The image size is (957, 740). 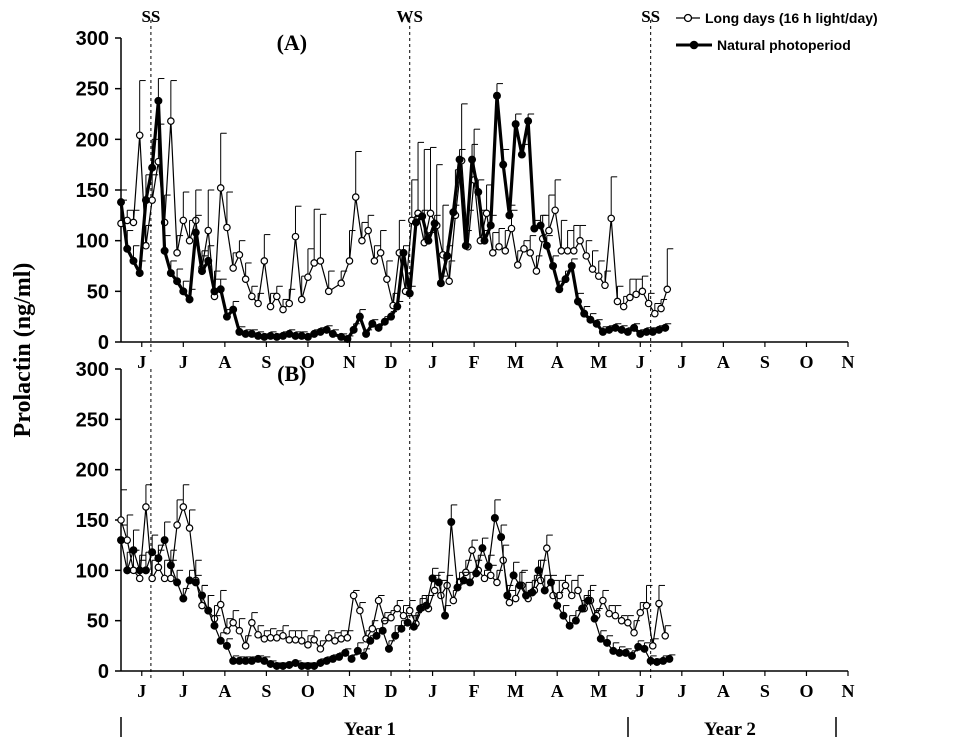 What do you see at coordinates (308, 691) in the screenshot?
I see `month-tick-label: O` at bounding box center [308, 691].